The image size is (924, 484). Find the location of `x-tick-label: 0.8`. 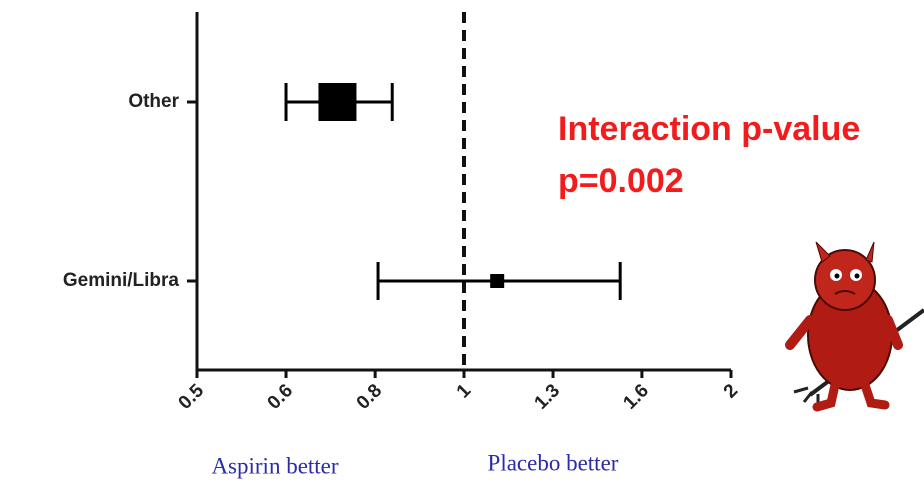

x-tick-label: 0.8 is located at coordinates (370, 397).